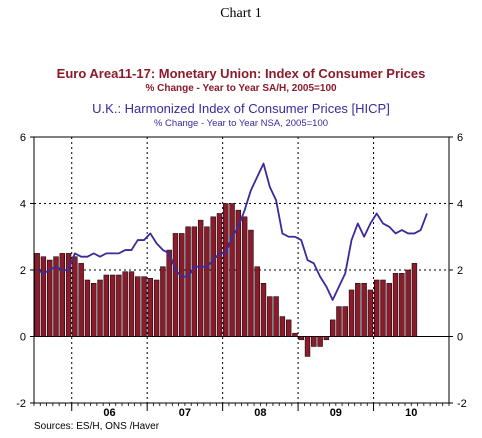  Describe the element at coordinates (23, 138) in the screenshot. I see `y-tick-label-left: 6` at that location.